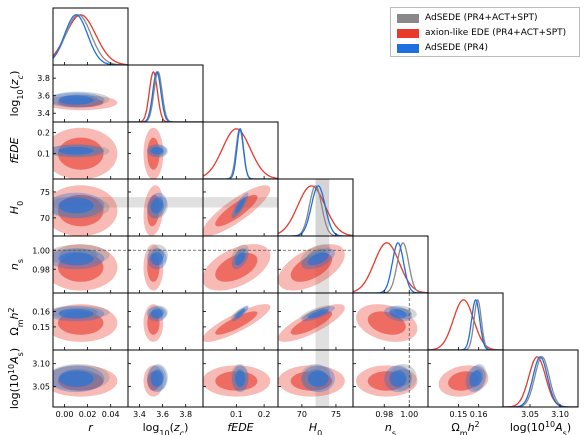 The height and width of the screenshot is (435, 585). What do you see at coordinates (41, 250) in the screenshot?
I see `y-tick-label: 1.00` at bounding box center [41, 250].